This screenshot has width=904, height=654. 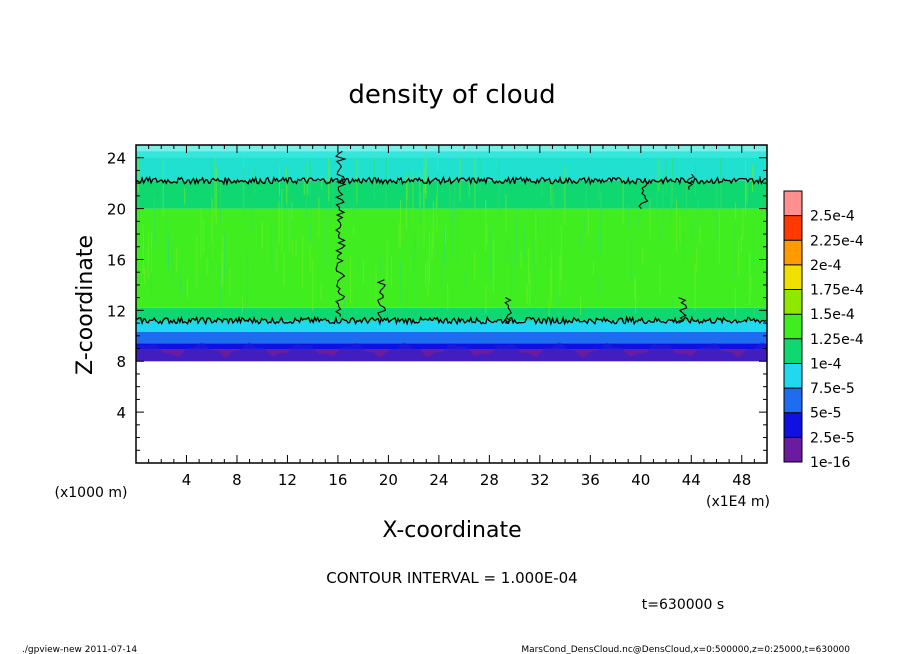 What do you see at coordinates (287, 480) in the screenshot?
I see `x-tick-label: 12` at bounding box center [287, 480].